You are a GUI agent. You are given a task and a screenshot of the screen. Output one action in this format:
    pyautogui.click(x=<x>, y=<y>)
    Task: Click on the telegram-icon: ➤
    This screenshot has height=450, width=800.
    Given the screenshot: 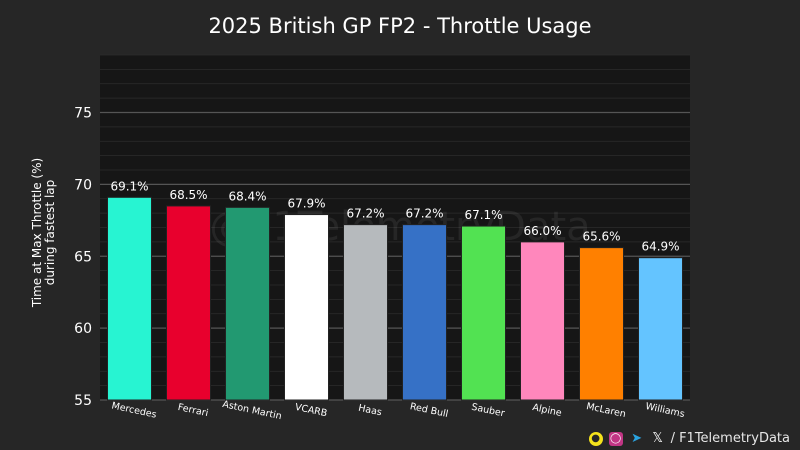 What is the action you would take?
    pyautogui.click(x=637, y=438)
    